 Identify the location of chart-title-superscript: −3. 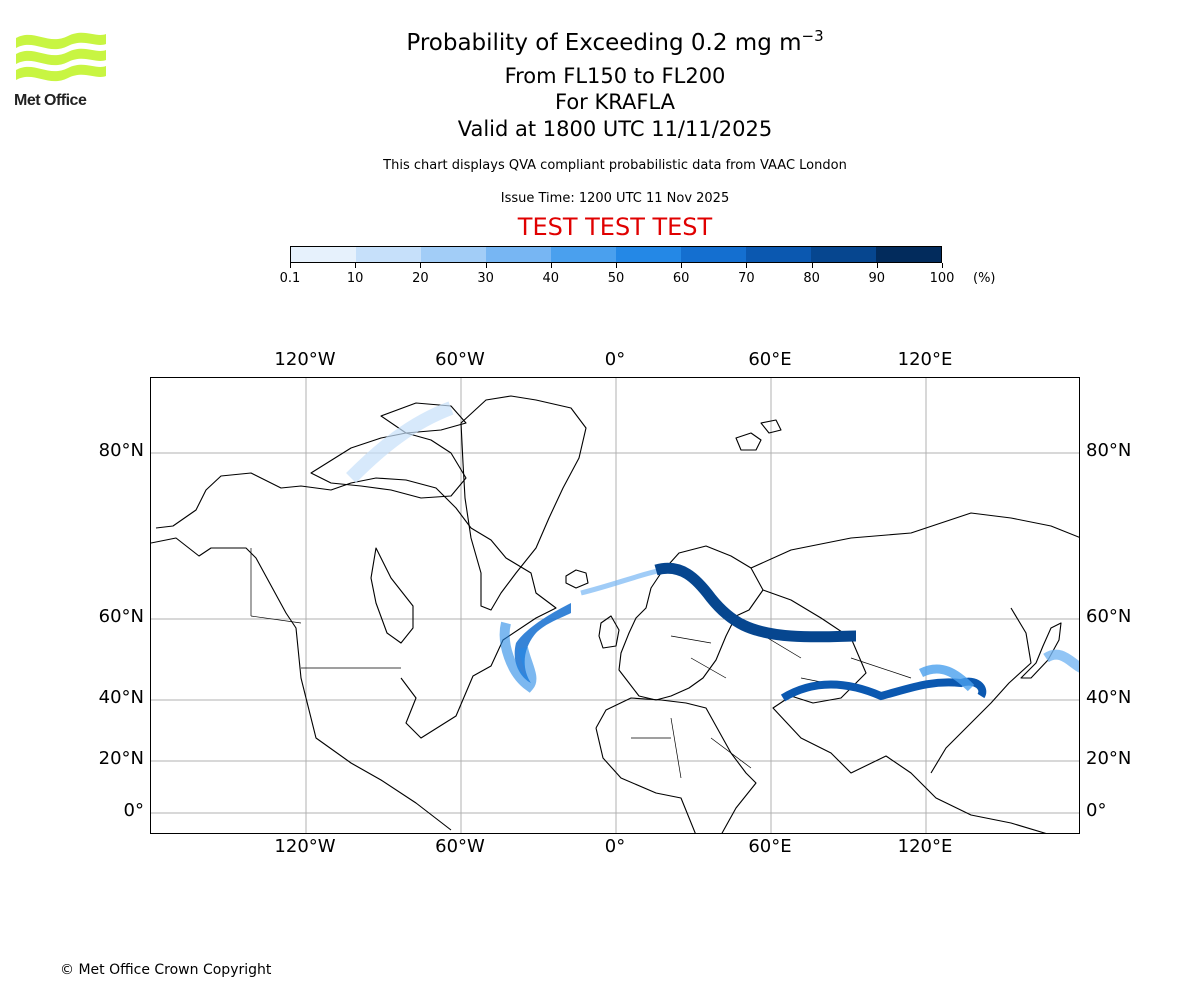
(812, 36).